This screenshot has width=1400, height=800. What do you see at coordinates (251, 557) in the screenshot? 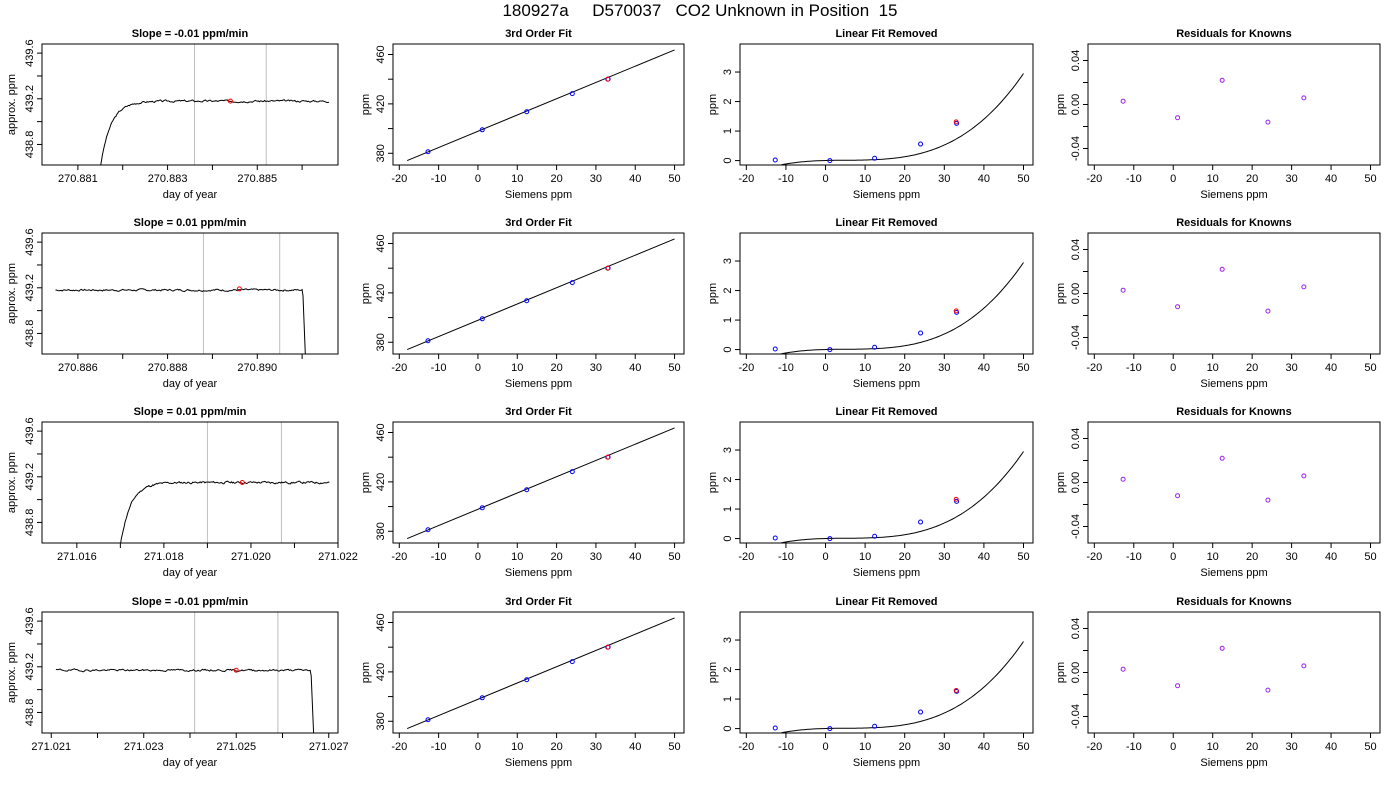
I see `x-tick-label: 271.020` at bounding box center [251, 557].